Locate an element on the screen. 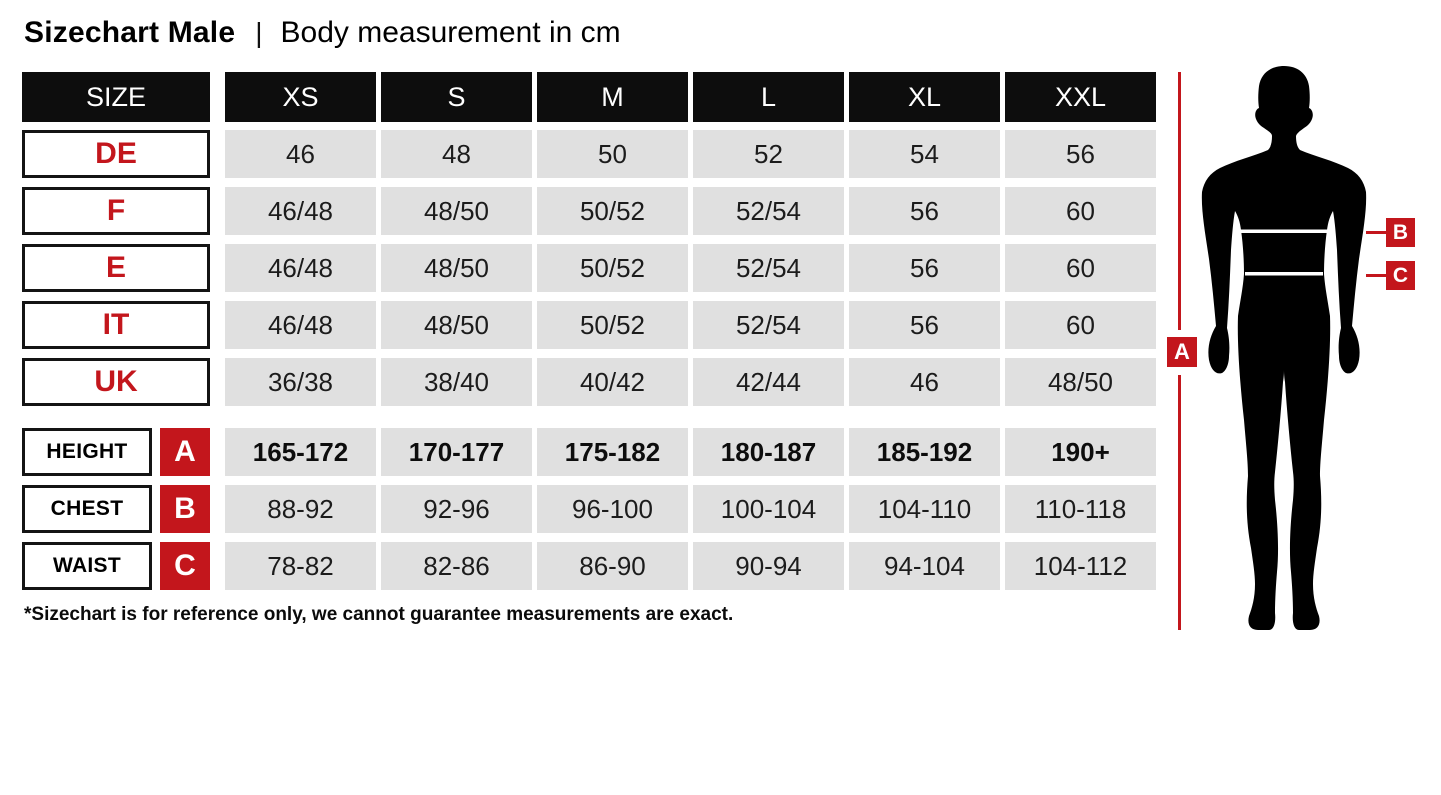 The width and height of the screenshot is (1441, 795). height-measure-line-top is located at coordinates (1179, 201).